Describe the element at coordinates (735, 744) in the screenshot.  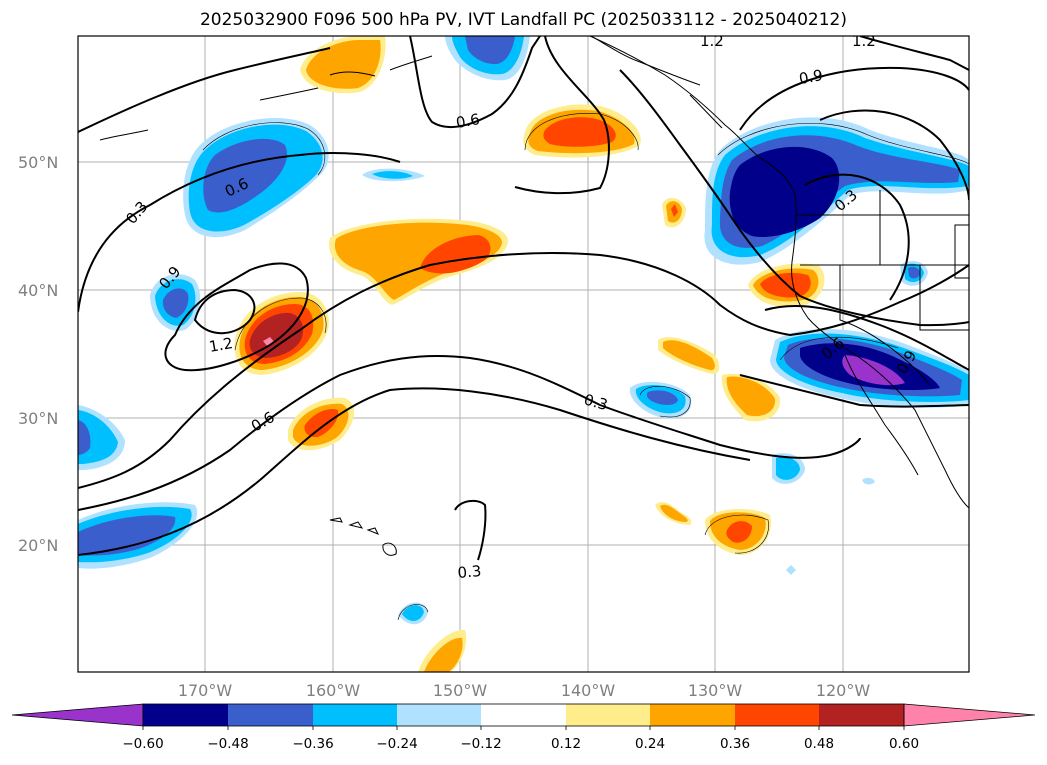
I see `colorbar-tick: 0.36` at that location.